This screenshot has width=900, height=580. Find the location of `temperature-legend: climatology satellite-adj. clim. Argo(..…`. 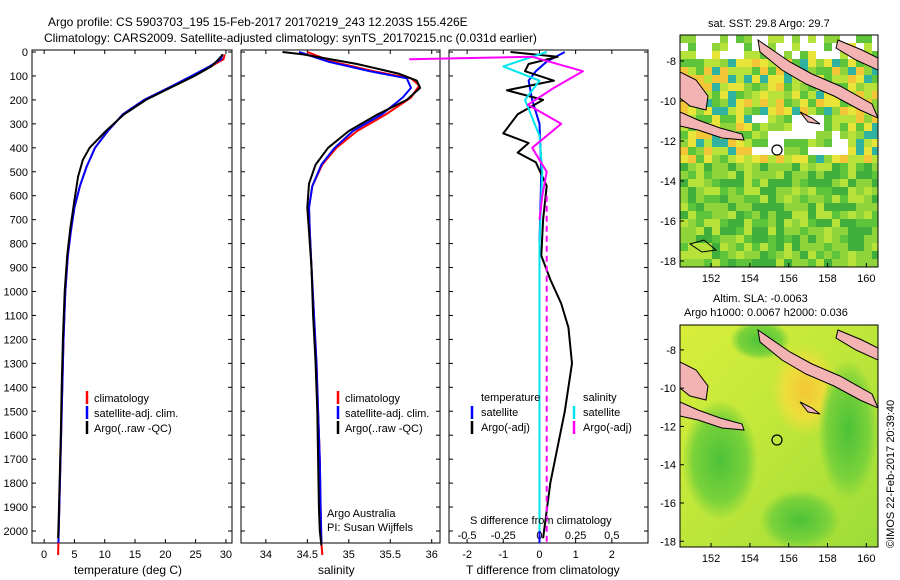

temperature-legend: climatology satellite-adj. clim. Argo(..… is located at coordinates (131, 413).